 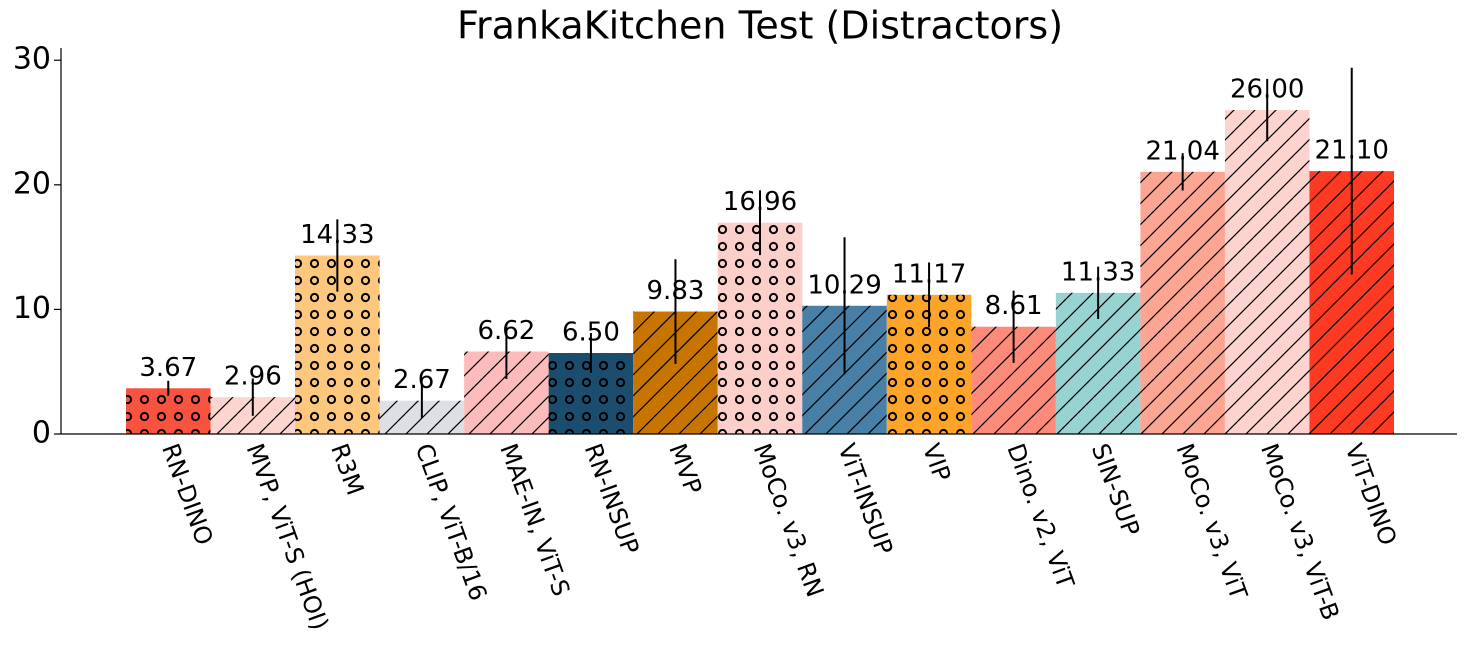 I want to click on value-label: 11.17, so click(x=929, y=274).